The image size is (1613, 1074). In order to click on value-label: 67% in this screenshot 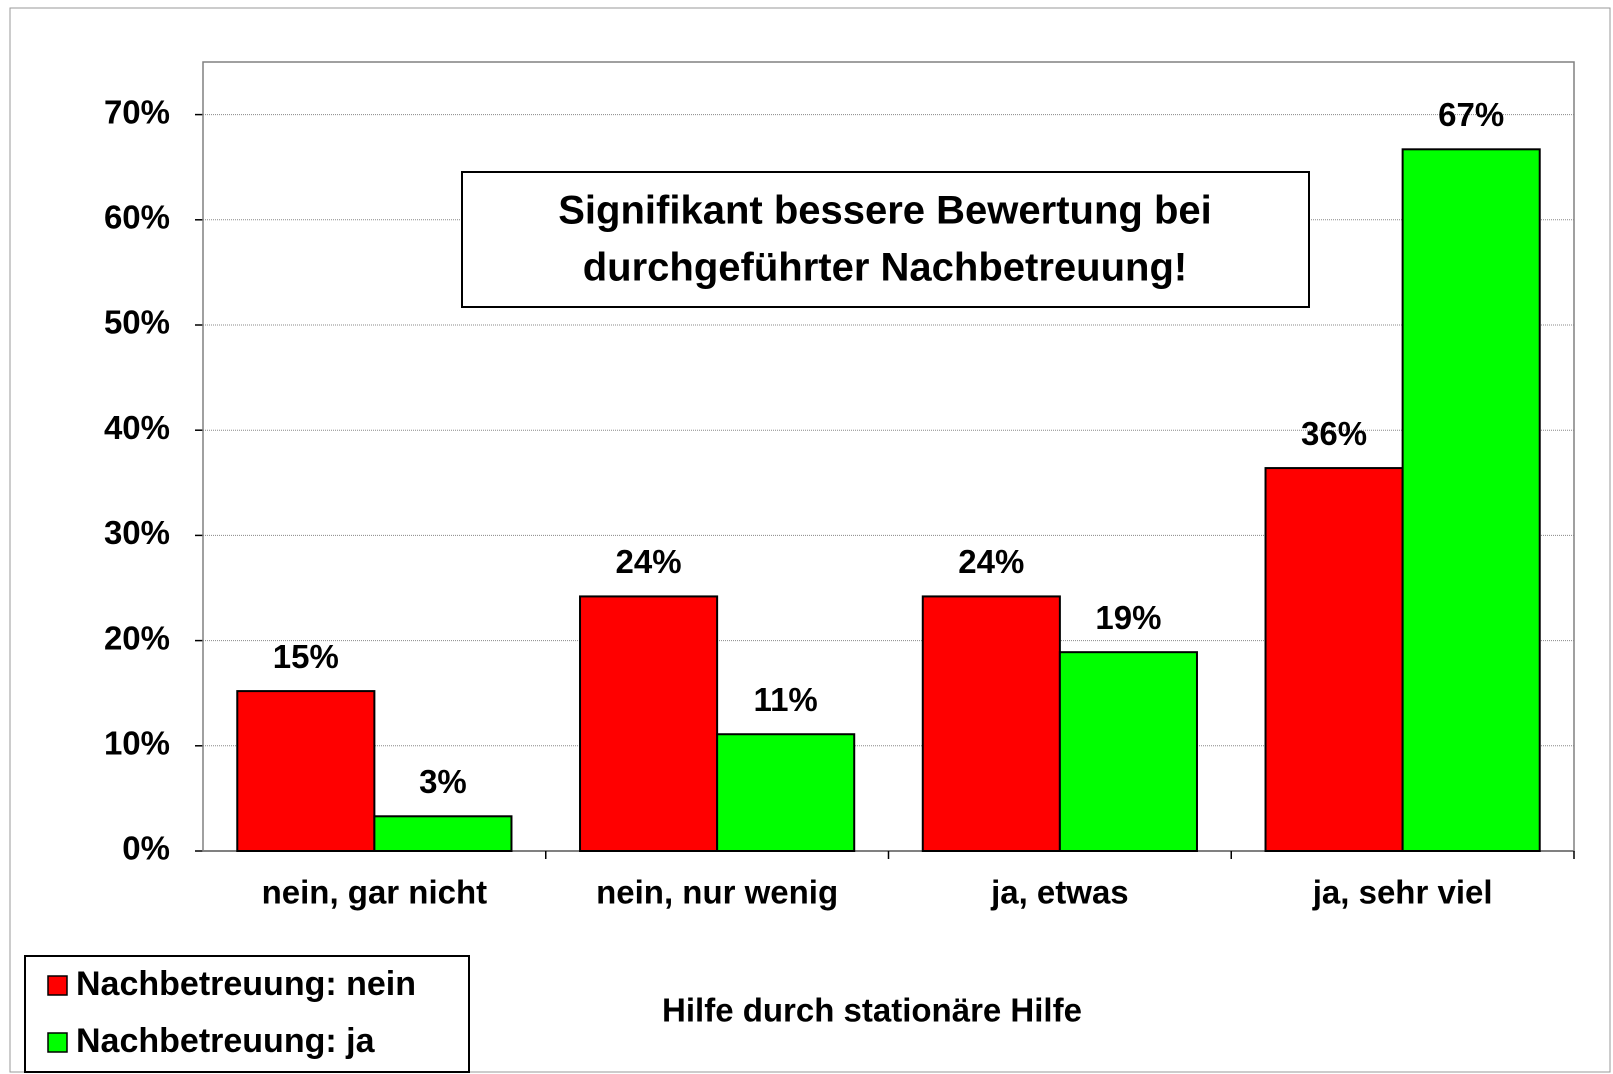, I will do `click(1471, 114)`.